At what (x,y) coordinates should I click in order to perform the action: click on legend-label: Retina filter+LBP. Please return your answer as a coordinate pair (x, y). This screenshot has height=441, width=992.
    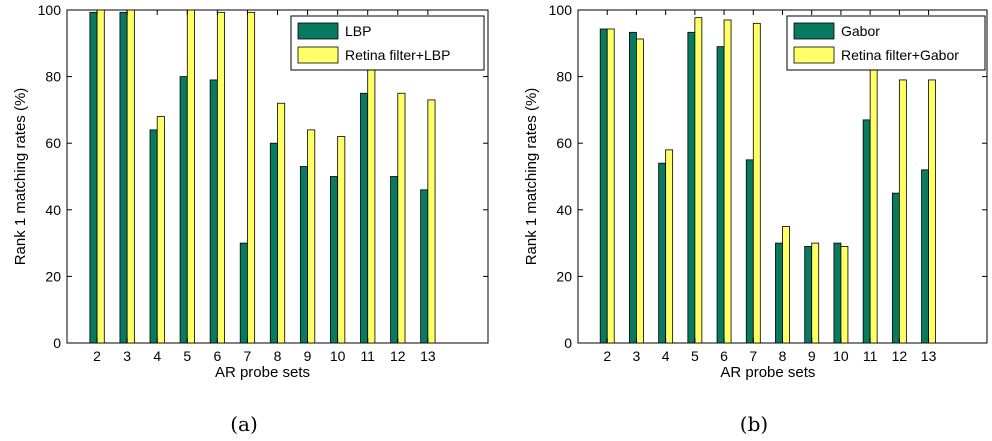
    Looking at the image, I should click on (397, 55).